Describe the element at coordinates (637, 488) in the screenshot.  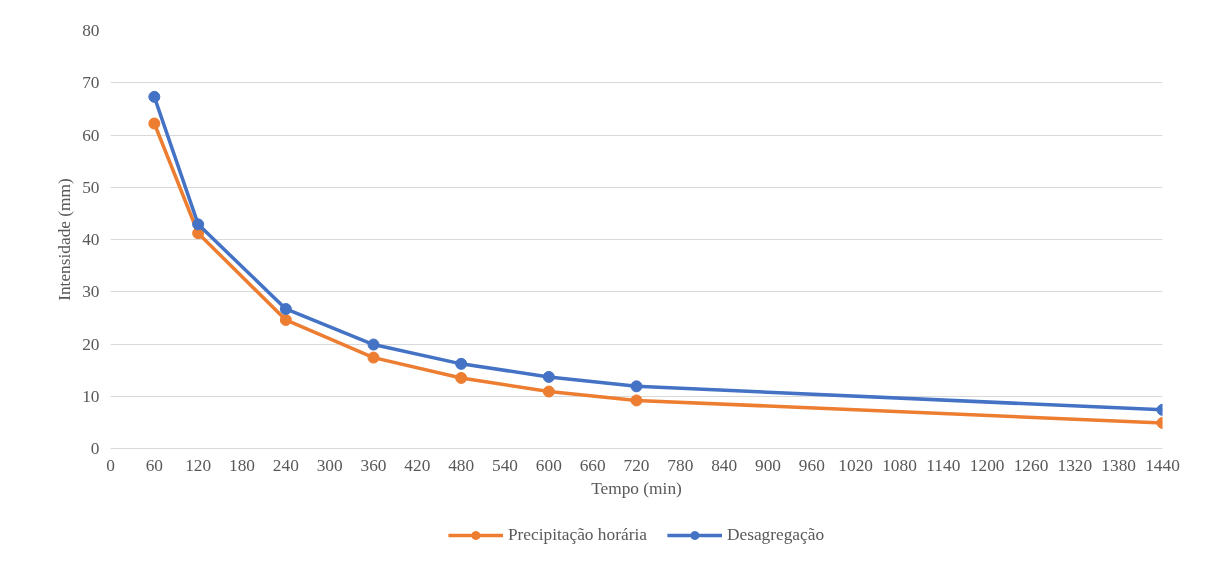
I see `x-axis-title: Tempo (min)` at that location.